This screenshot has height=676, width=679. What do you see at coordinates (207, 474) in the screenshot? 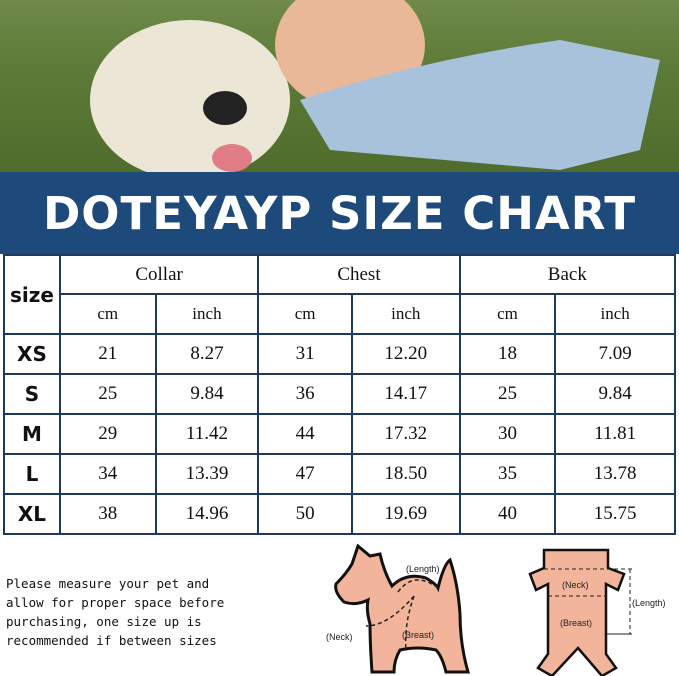
I see `value-cell: 13.39` at bounding box center [207, 474].